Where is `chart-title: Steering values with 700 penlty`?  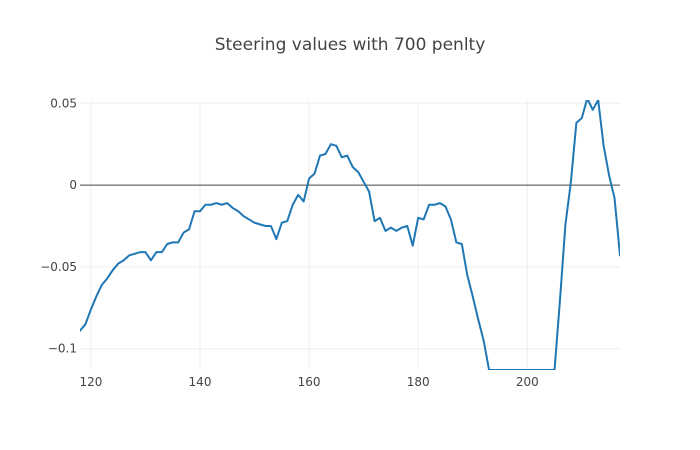
chart-title: Steering values with 700 penlty is located at coordinates (350, 45).